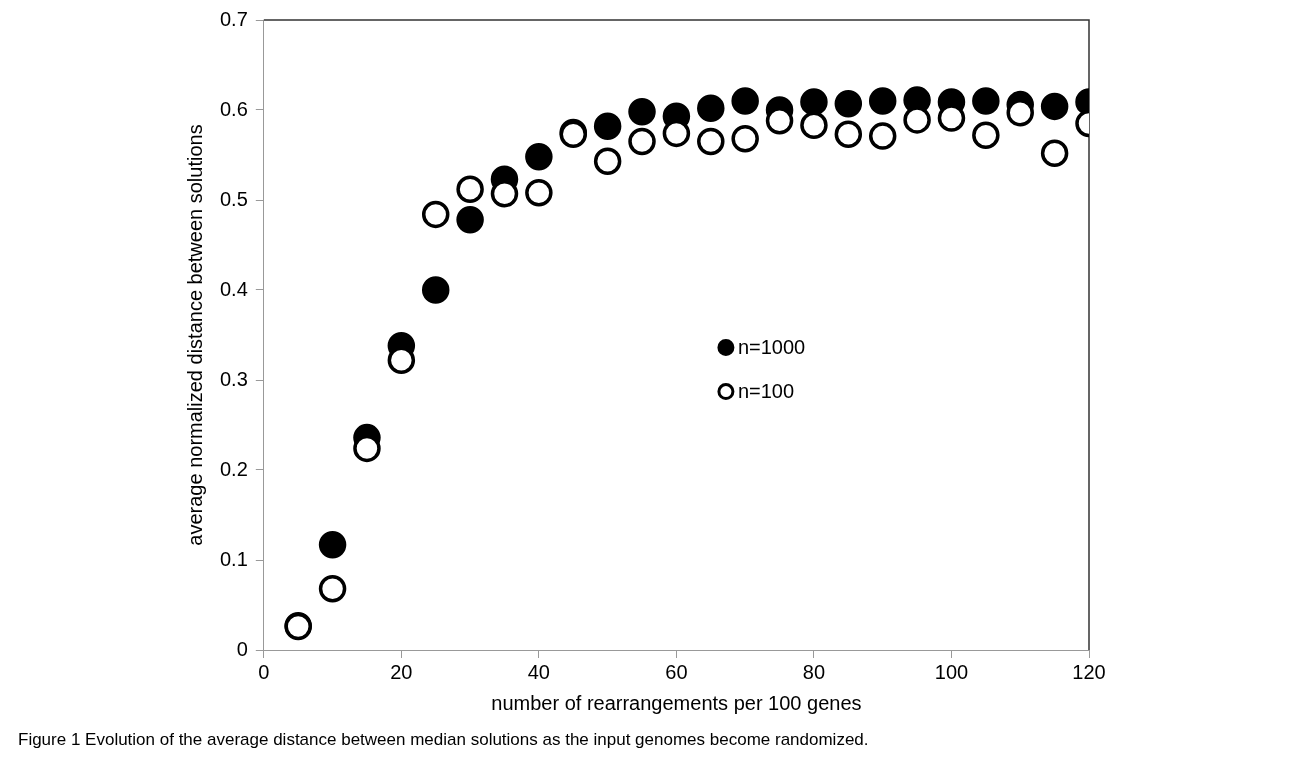  I want to click on x-tick-label: 20, so click(401, 671).